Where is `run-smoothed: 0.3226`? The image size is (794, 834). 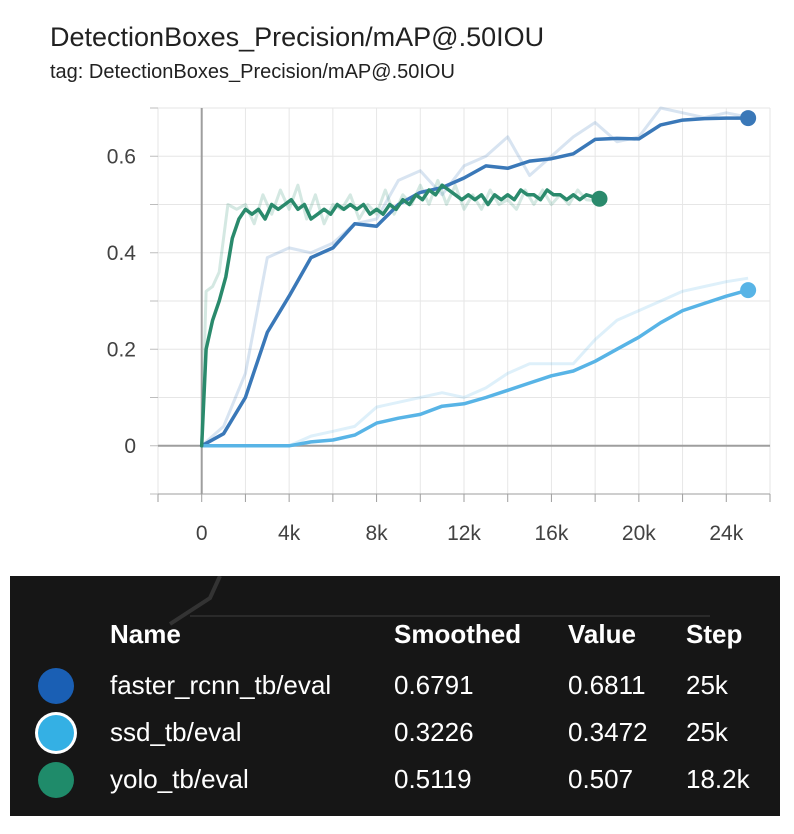 run-smoothed: 0.3226 is located at coordinates (434, 732).